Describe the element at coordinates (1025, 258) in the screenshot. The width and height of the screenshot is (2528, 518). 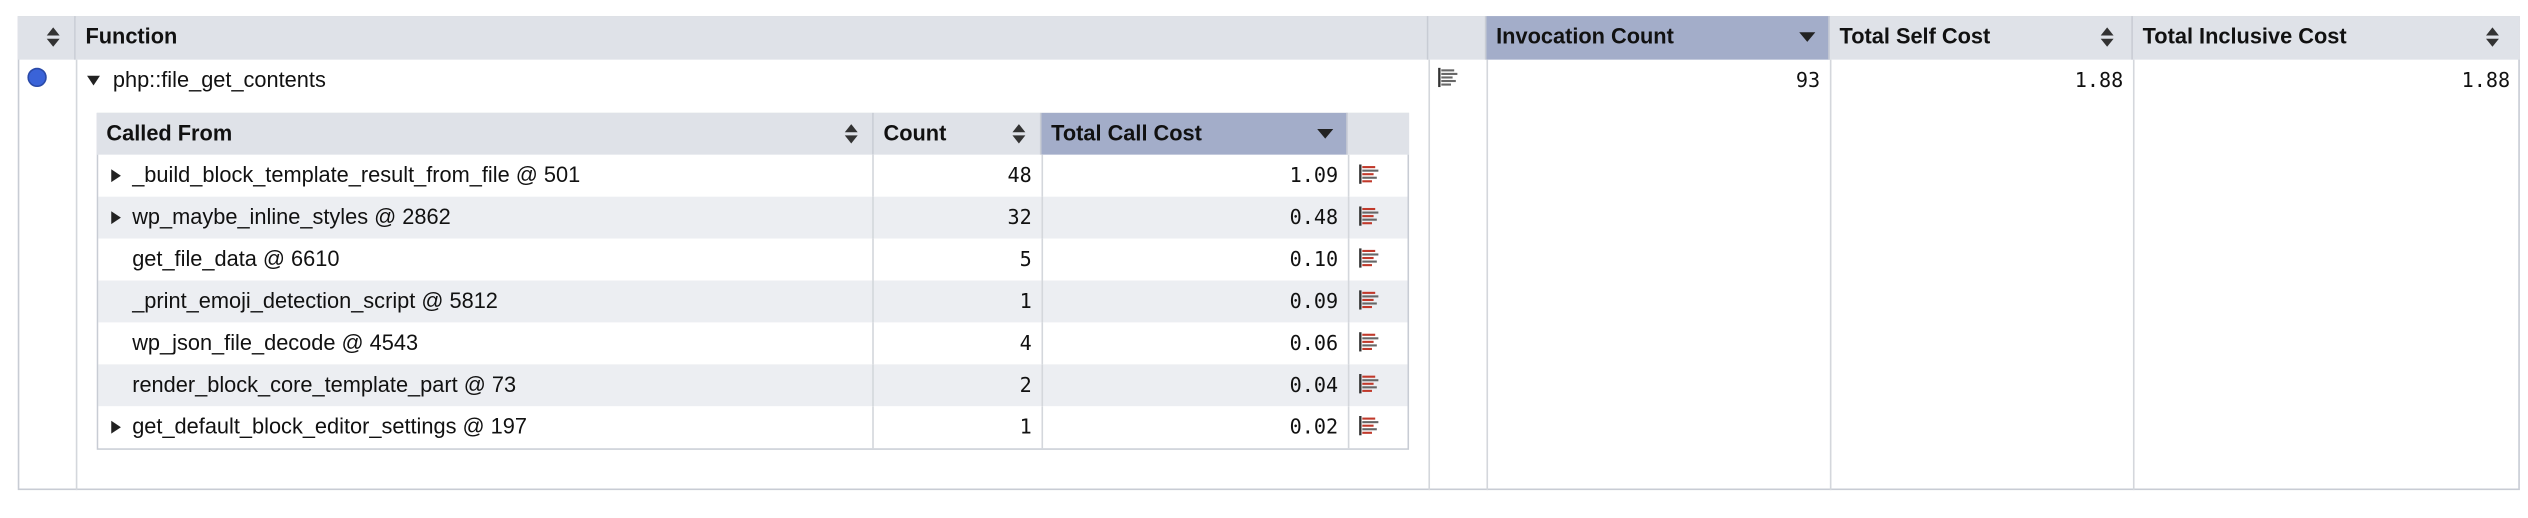
I see `call-count: 5` at that location.